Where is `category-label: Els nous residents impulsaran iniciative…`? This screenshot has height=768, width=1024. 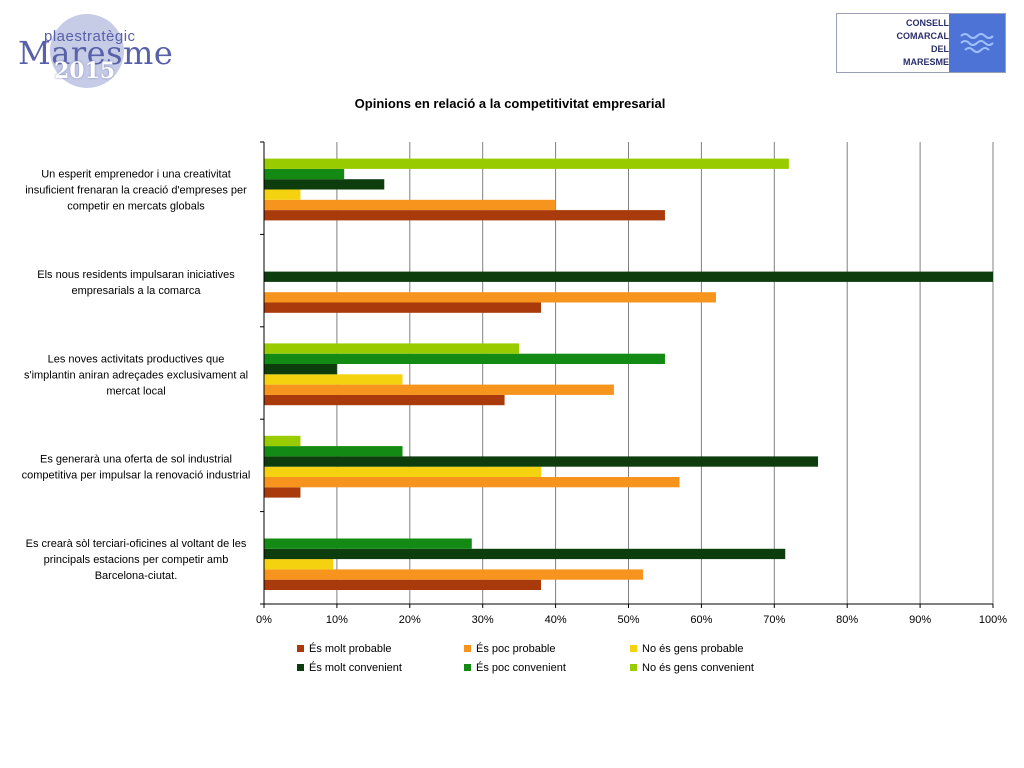 category-label: Els nous residents impulsaran iniciative… is located at coordinates (136, 275).